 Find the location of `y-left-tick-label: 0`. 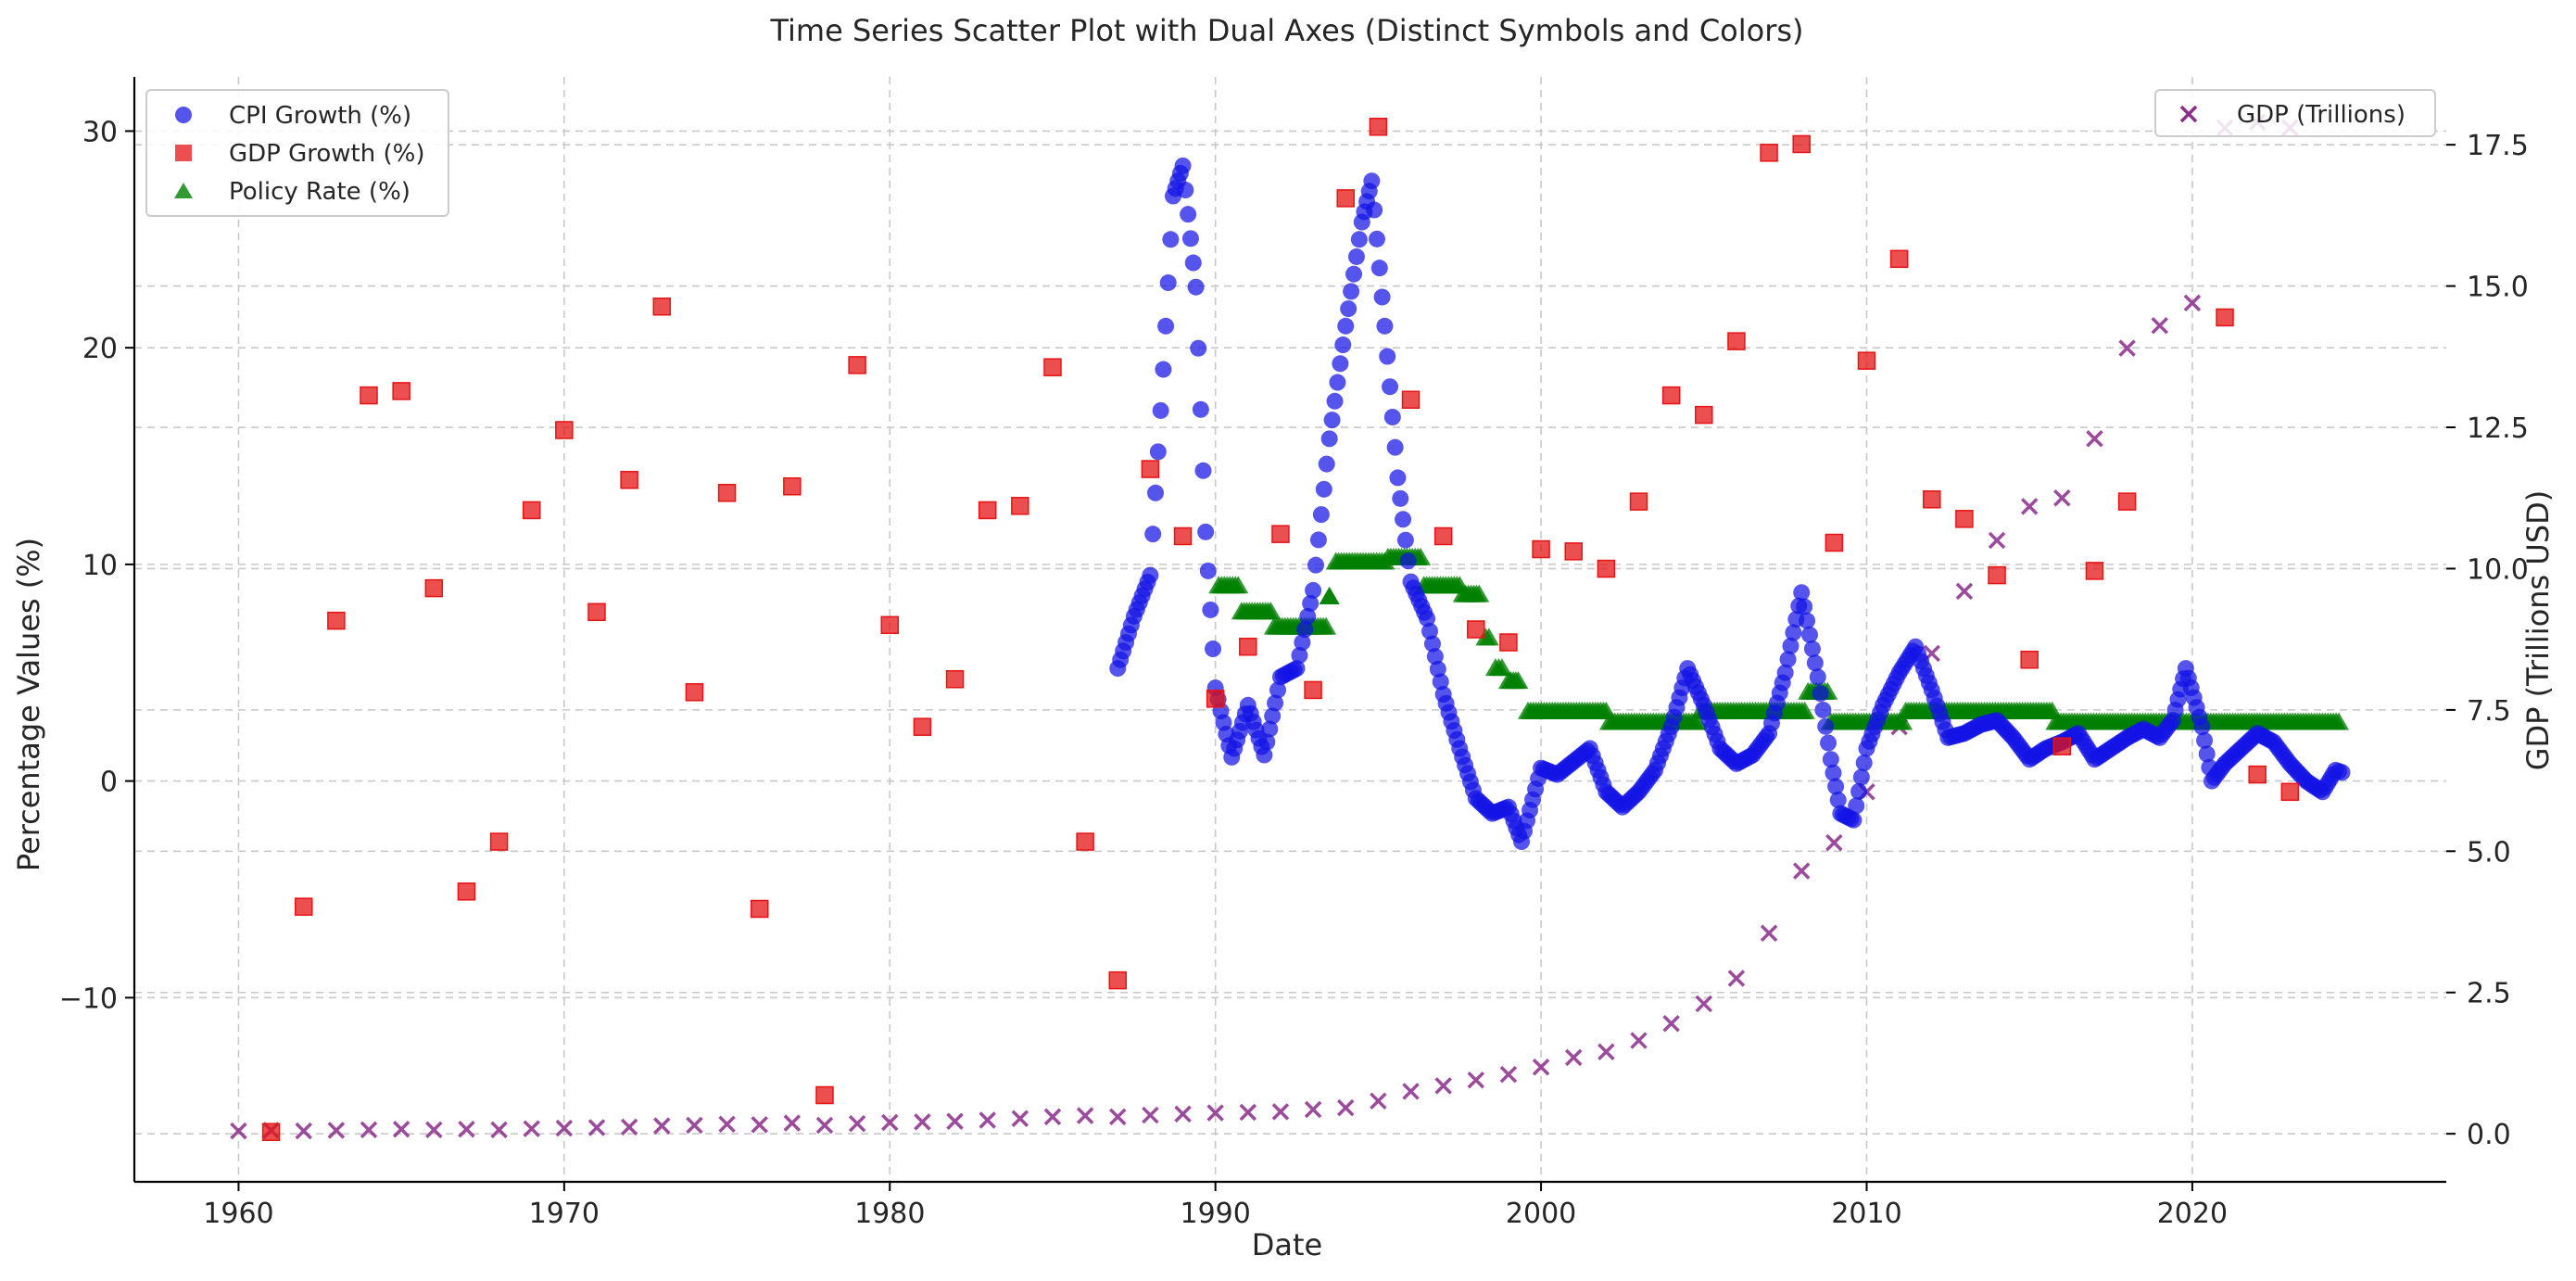

y-left-tick-label: 0 is located at coordinates (109, 783).